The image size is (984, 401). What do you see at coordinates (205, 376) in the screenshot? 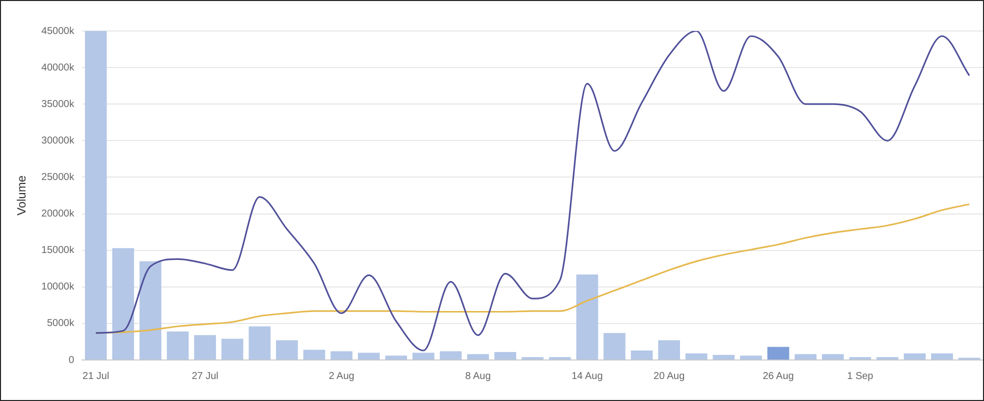
I see `x-tick-label: 27 Jul` at bounding box center [205, 376].